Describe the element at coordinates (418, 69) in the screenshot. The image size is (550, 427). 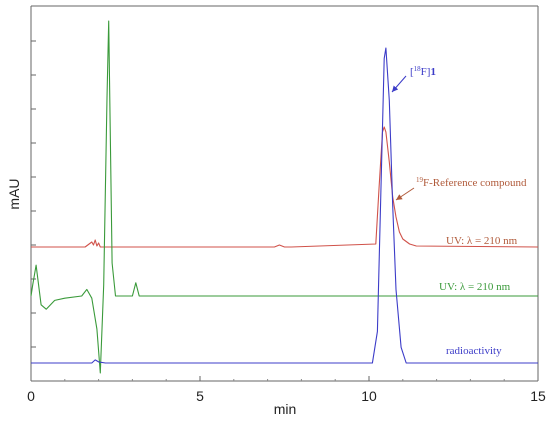
I see `annotation-f18-mass: 18` at that location.